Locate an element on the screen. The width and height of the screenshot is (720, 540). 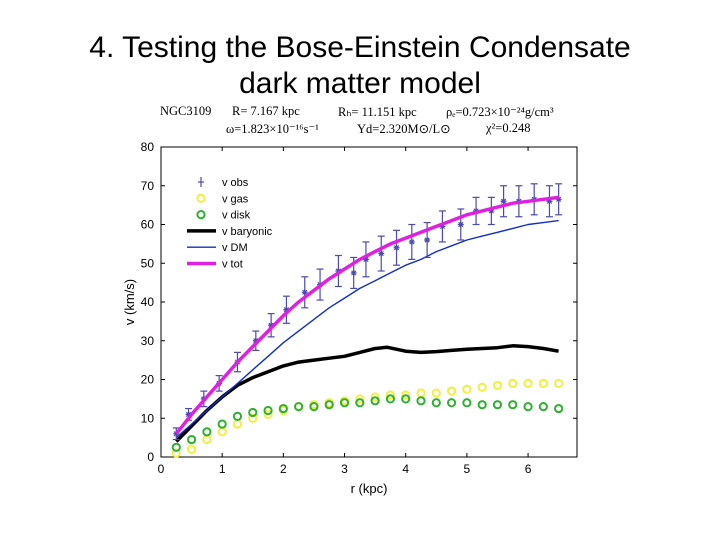
slide-title-line-1: 4. Testing the Bose-Einstein Condensate is located at coordinates (360, 47).